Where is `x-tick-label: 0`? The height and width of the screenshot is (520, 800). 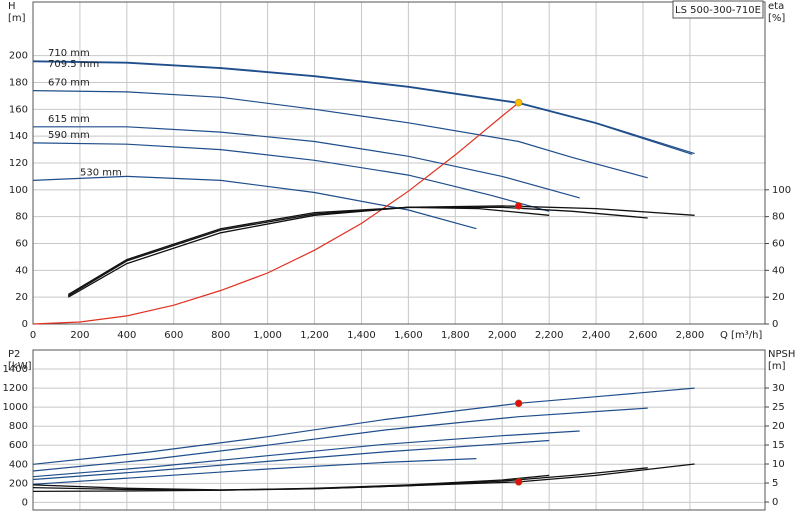 x-tick-label: 0 is located at coordinates (33, 335).